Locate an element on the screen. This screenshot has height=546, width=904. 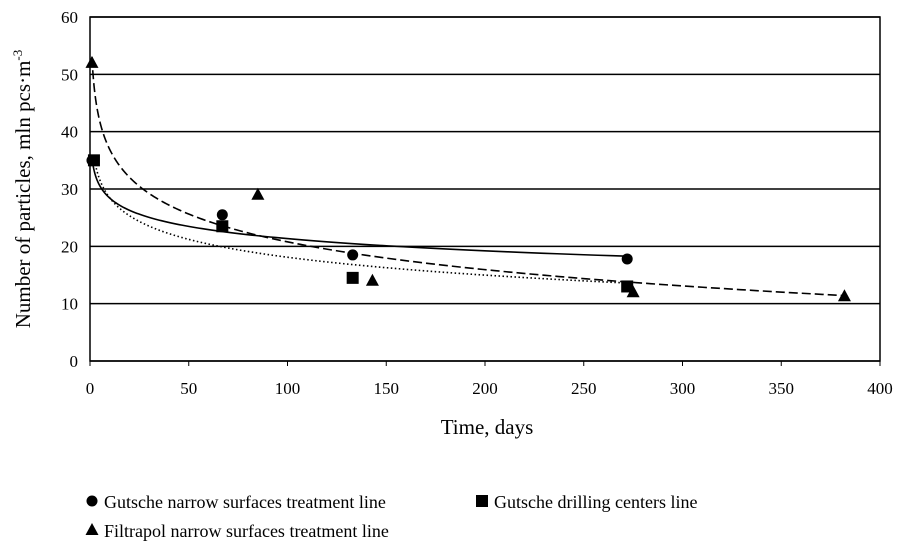
x-tick-label: 100 is located at coordinates (288, 388).